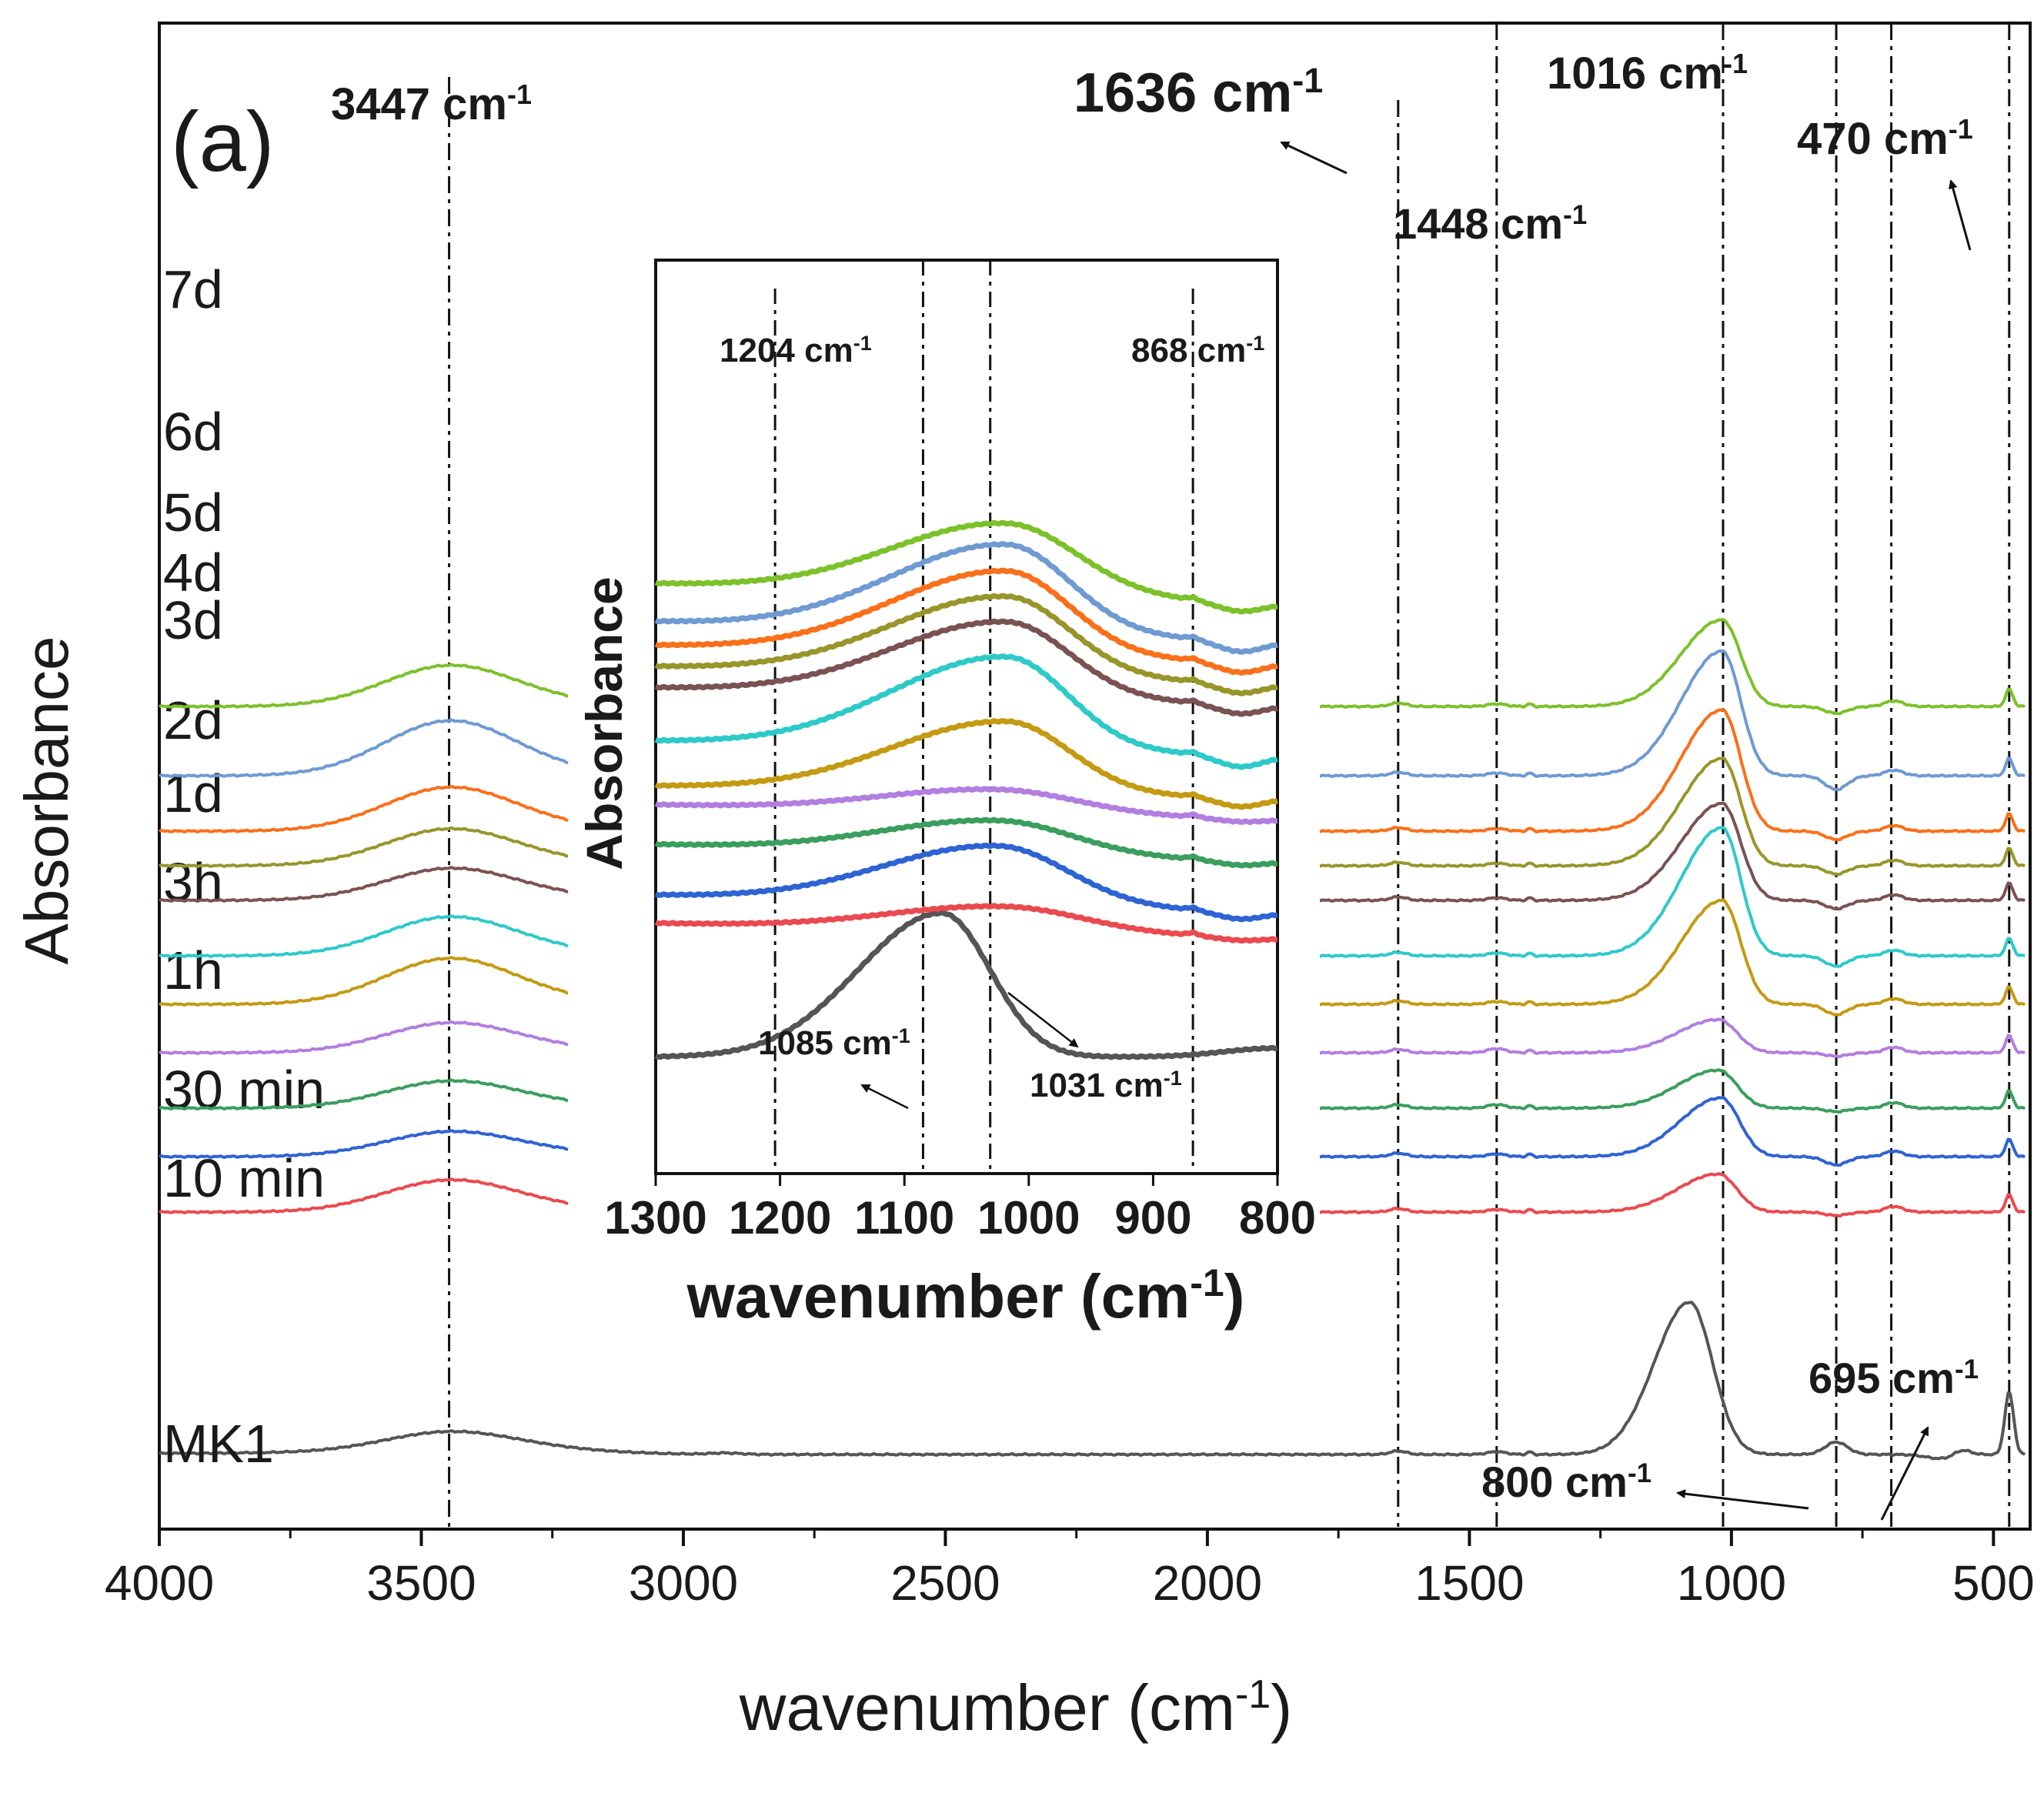  I want to click on series-label: 4d, so click(193, 573).